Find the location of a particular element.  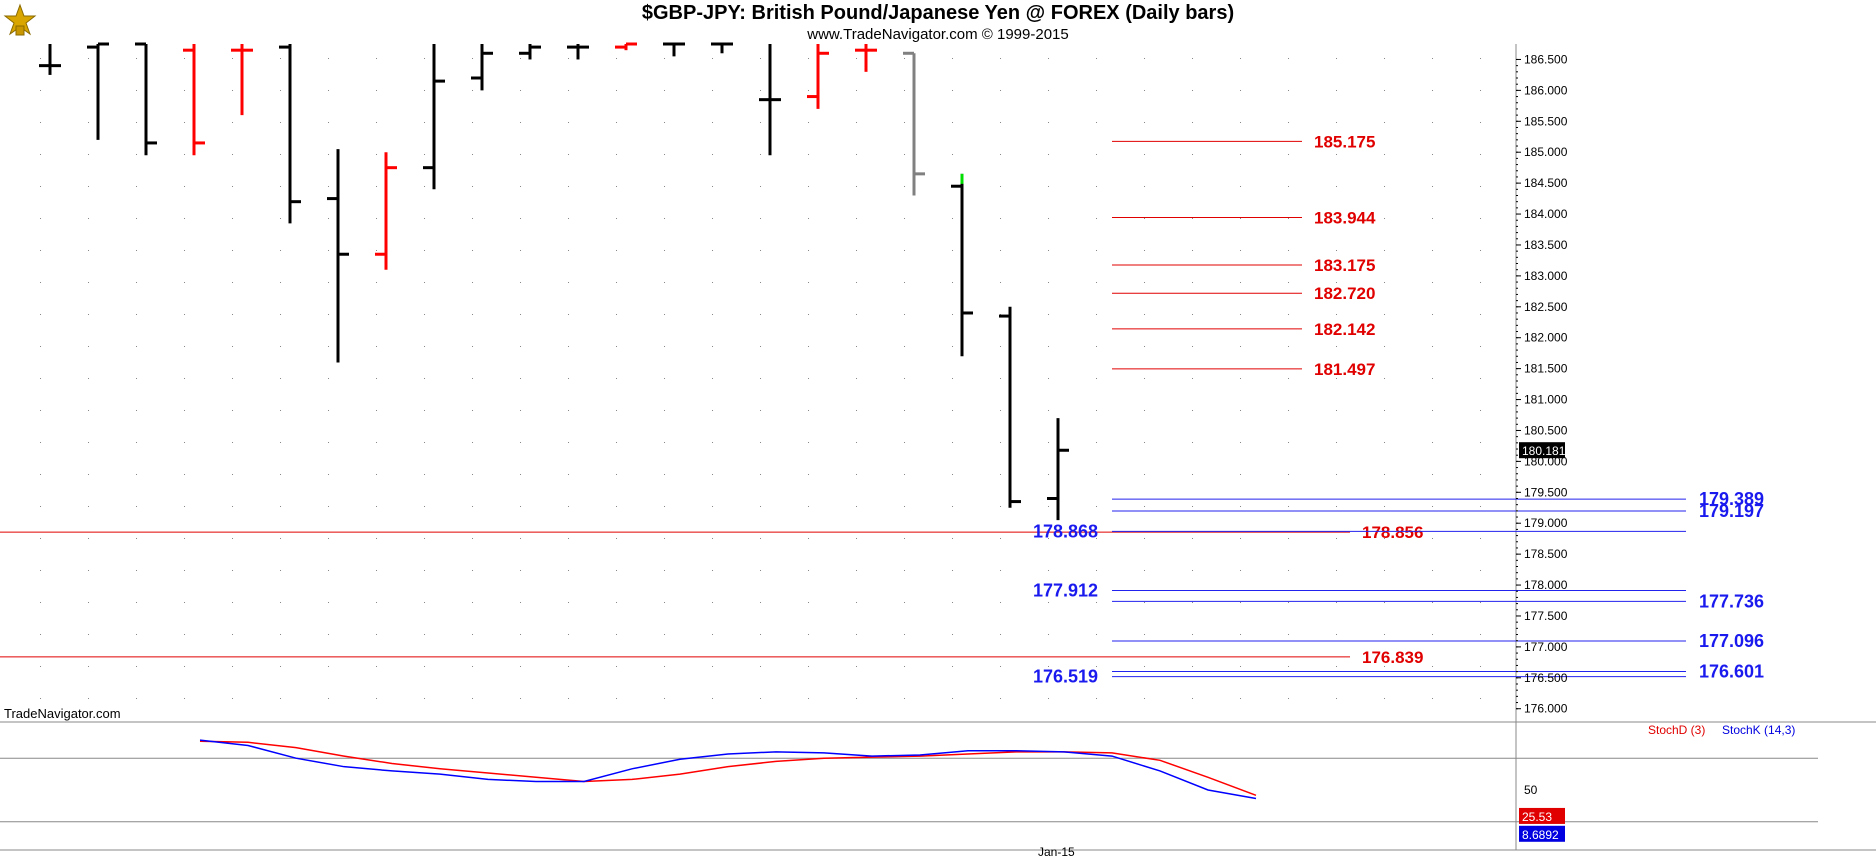

y-tick-label: 180.500 is located at coordinates (1546, 430).